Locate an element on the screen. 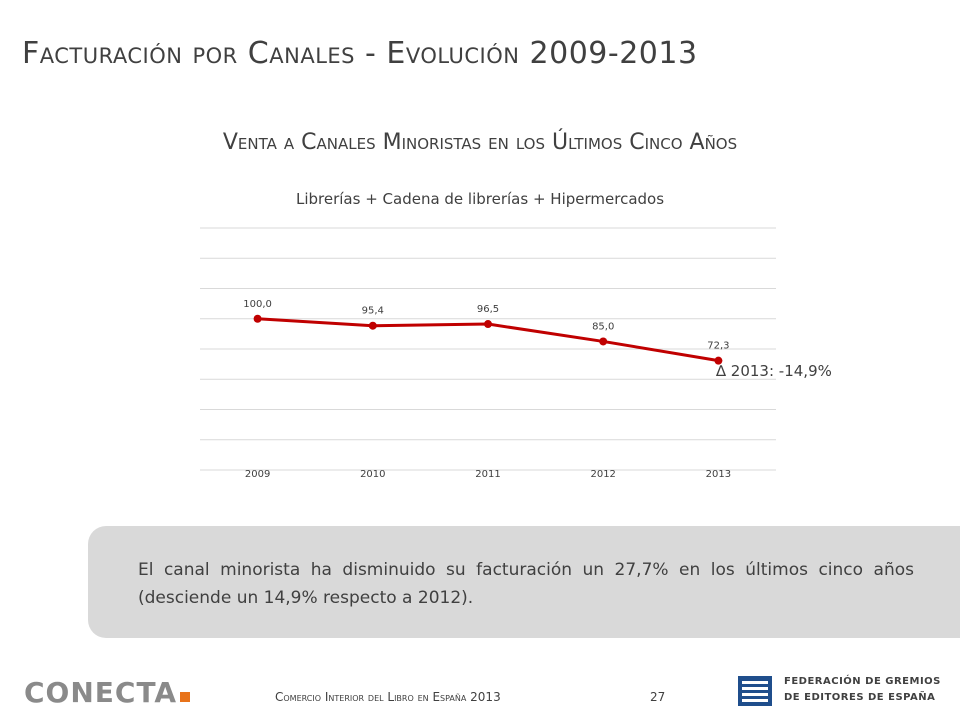  conecta-logo-text: CONECTA is located at coordinates (101, 692).